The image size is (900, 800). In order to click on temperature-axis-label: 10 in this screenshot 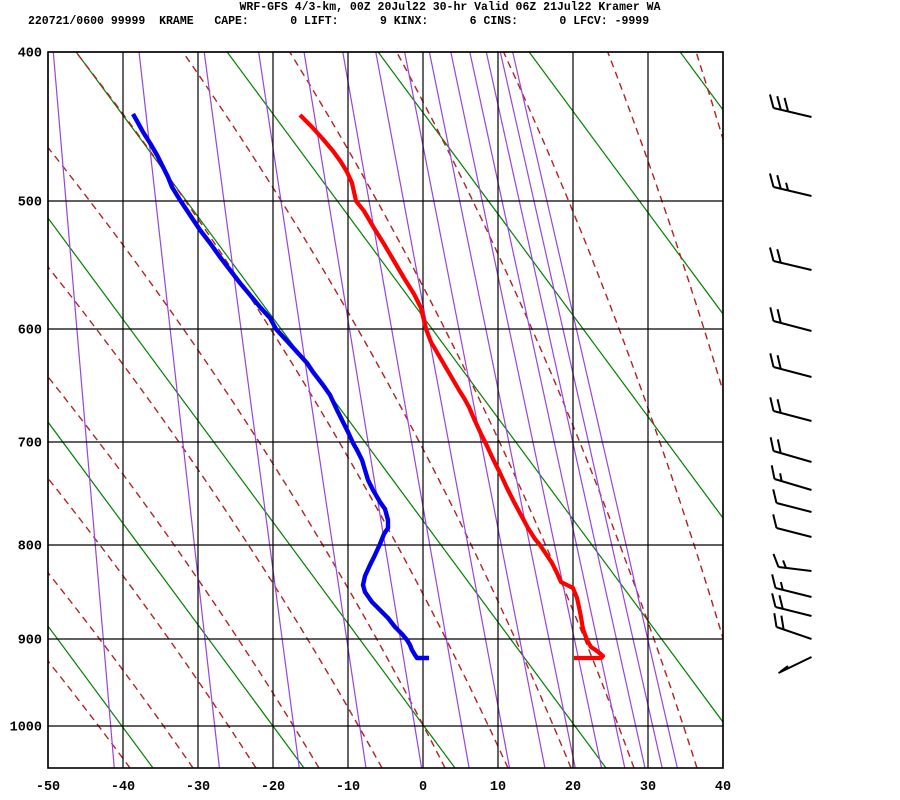, I will do `click(498, 787)`.